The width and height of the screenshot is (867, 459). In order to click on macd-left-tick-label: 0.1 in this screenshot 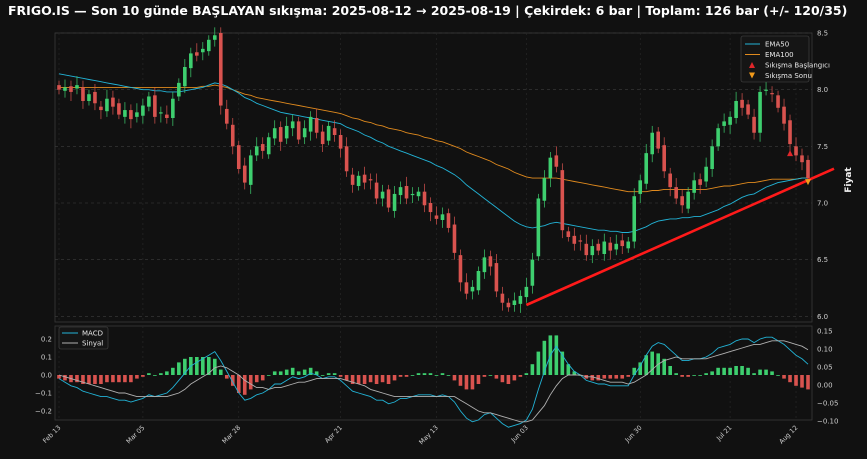, I will do `click(46, 358)`.